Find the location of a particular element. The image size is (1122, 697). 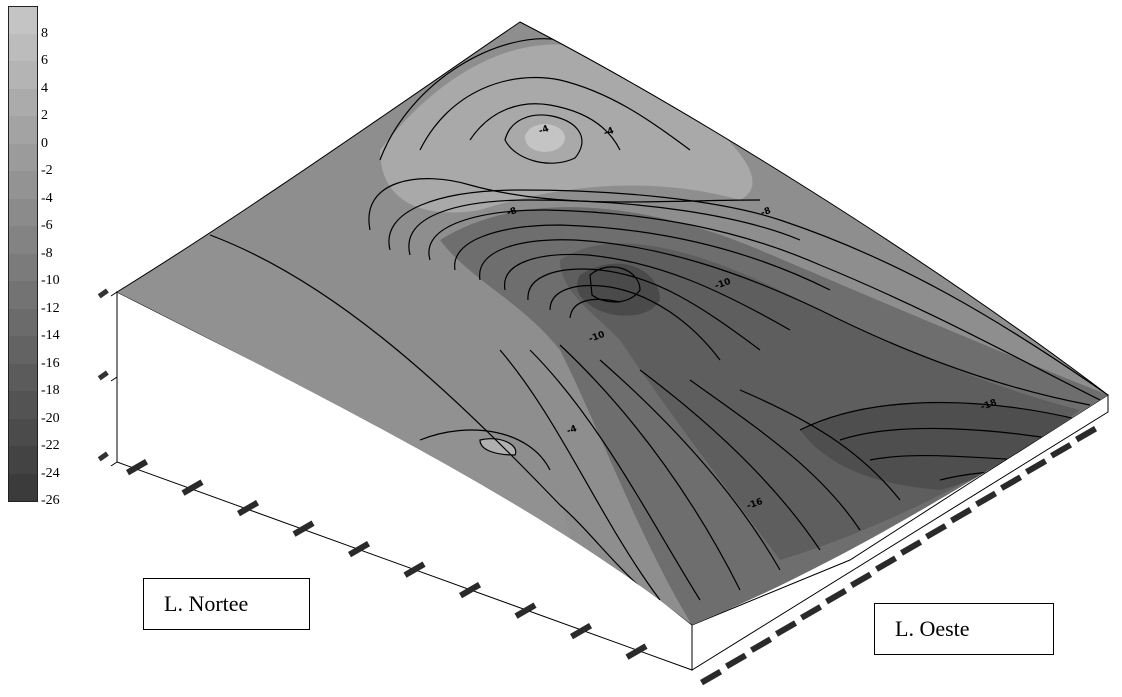

legend-label: 6 is located at coordinates (44, 60).